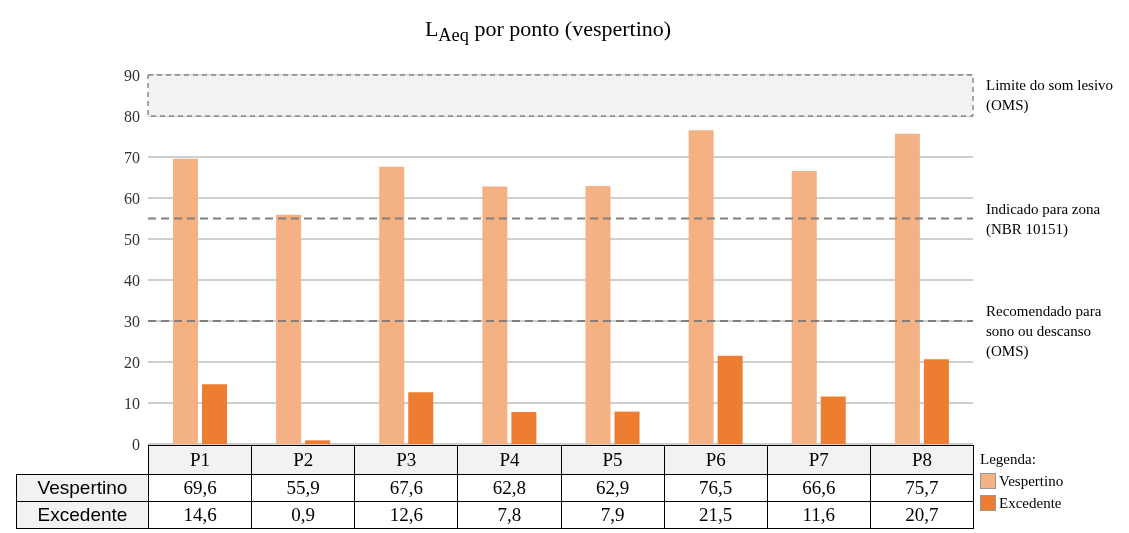 This screenshot has width=1129, height=533. I want to click on x-tick-label: P8, so click(922, 460).